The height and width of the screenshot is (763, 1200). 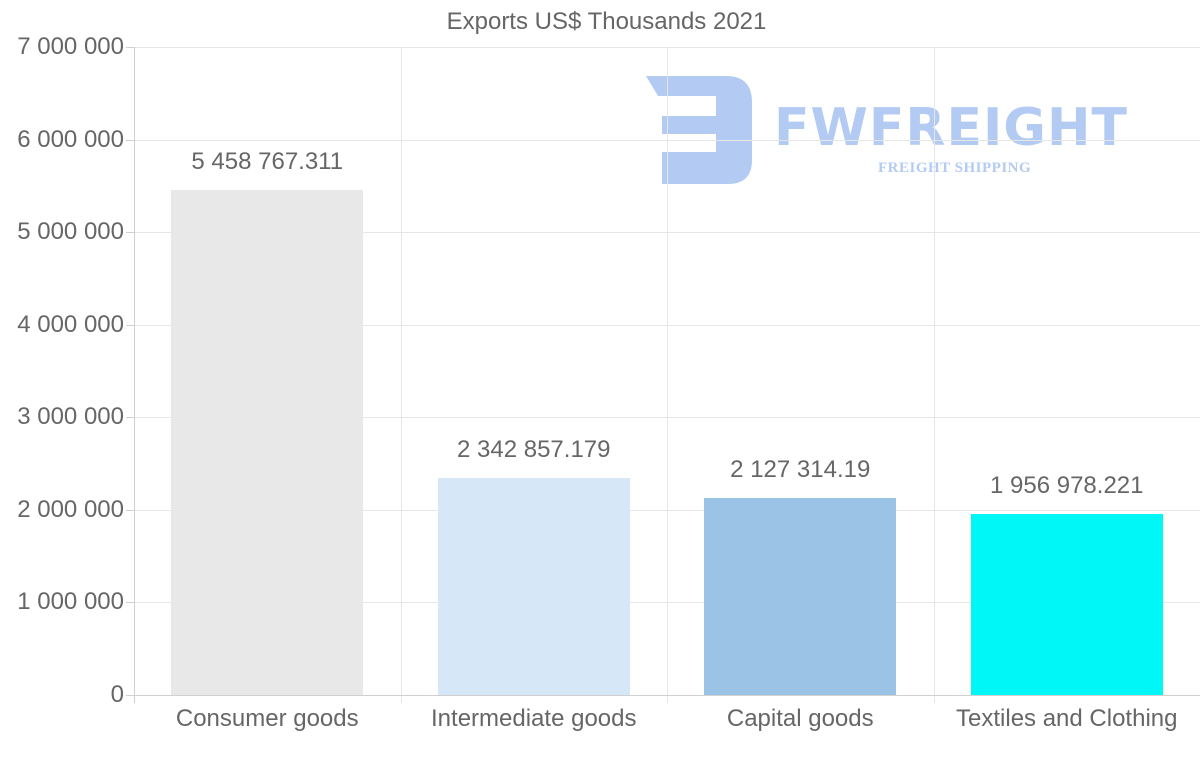 I want to click on y-axis-line, so click(x=134, y=375).